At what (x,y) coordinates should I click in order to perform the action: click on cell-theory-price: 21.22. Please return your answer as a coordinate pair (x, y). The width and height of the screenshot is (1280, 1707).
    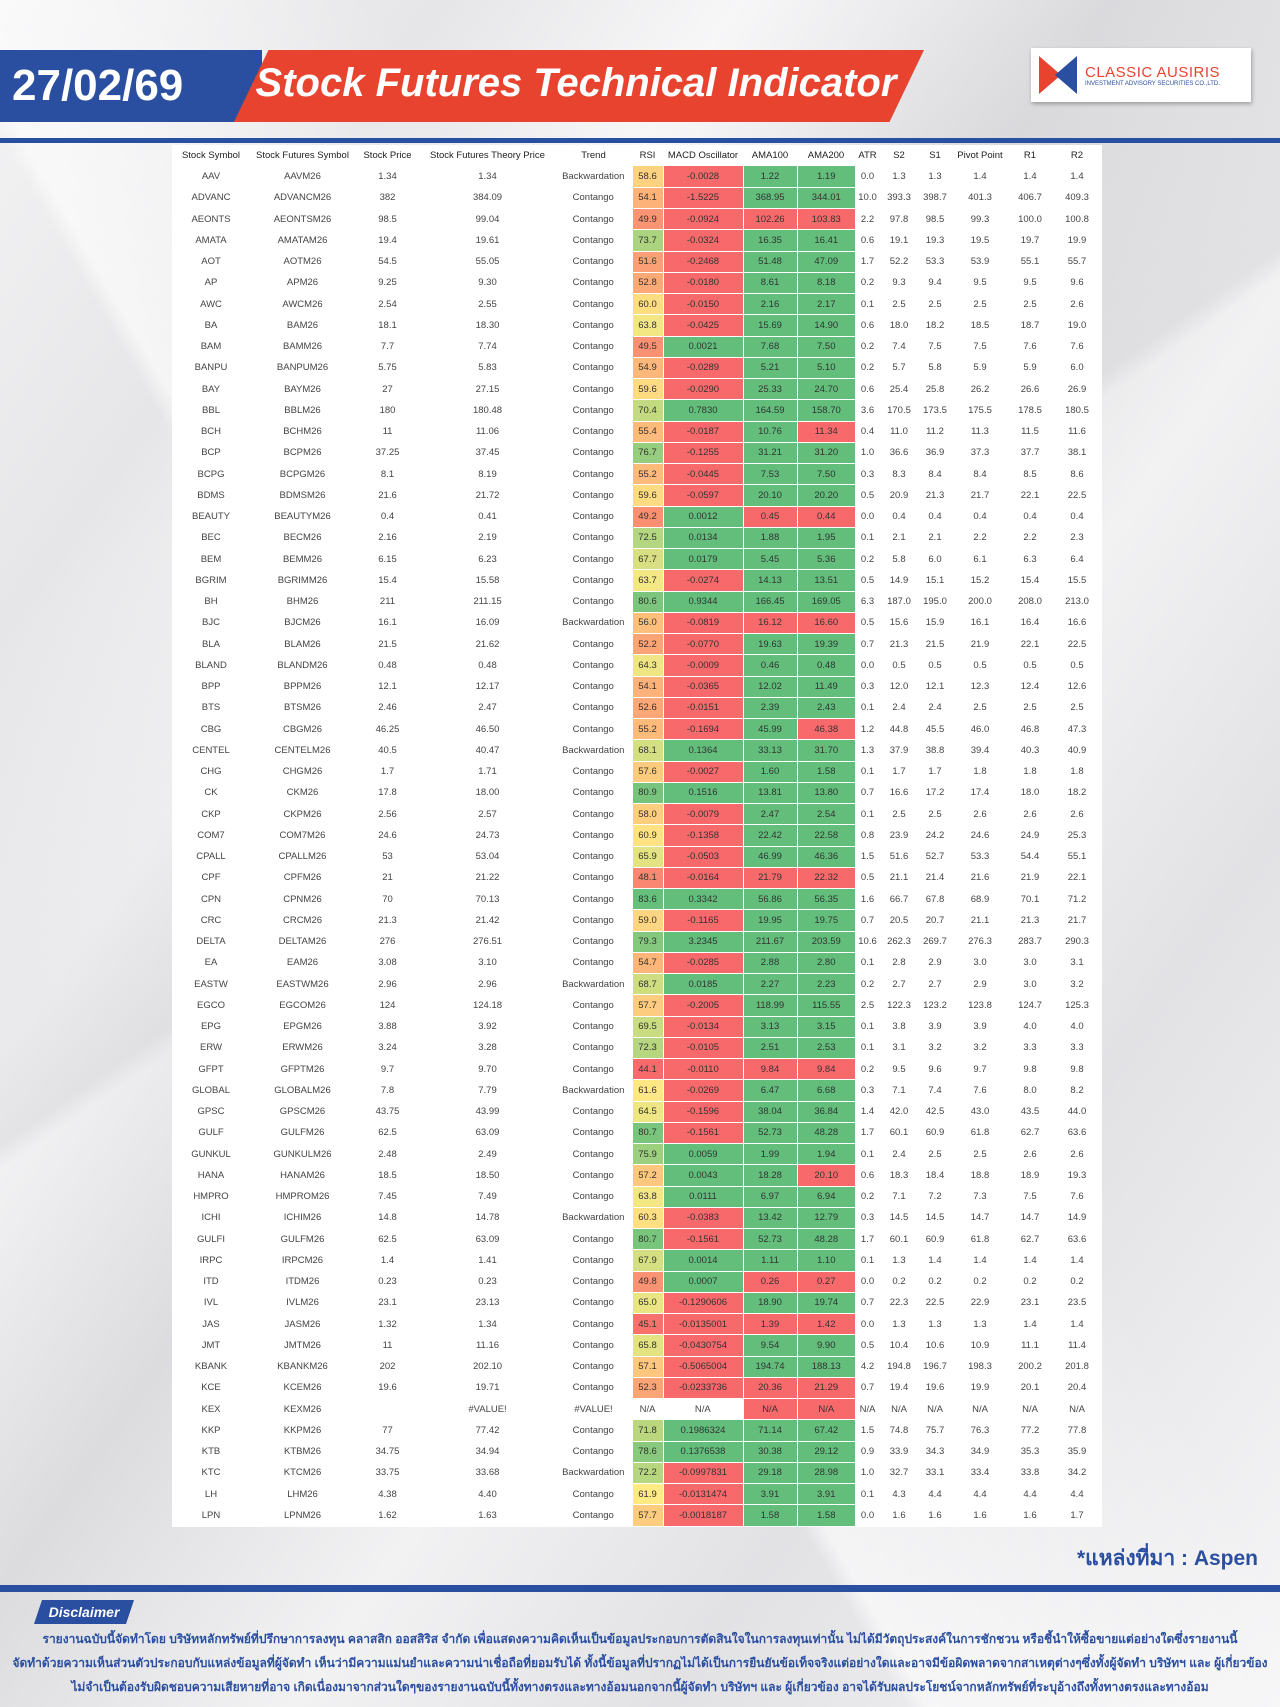
    Looking at the image, I should click on (487, 878).